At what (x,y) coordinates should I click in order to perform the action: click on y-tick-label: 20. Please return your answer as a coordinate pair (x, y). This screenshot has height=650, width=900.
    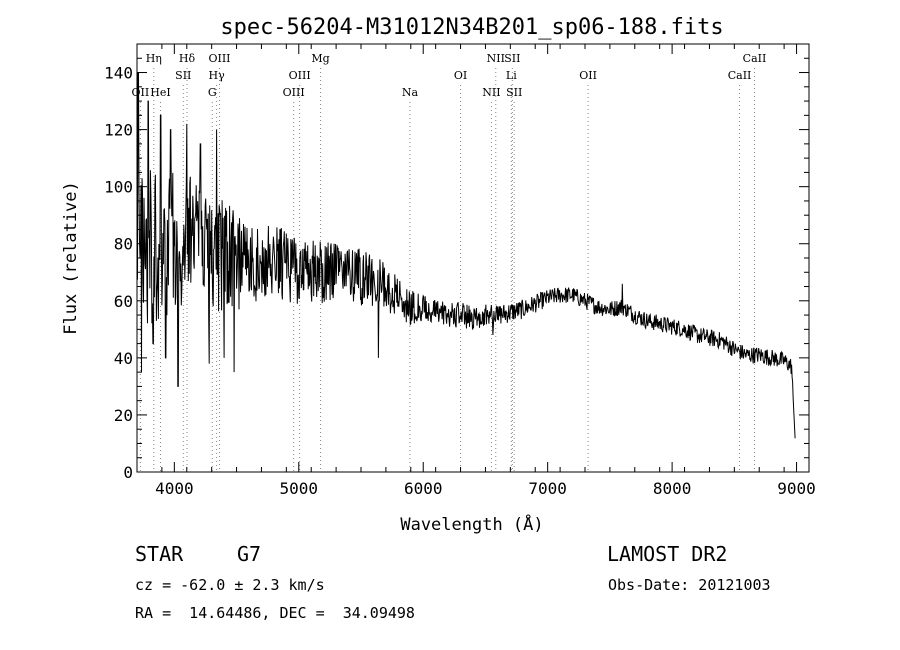
    Looking at the image, I should click on (123, 415).